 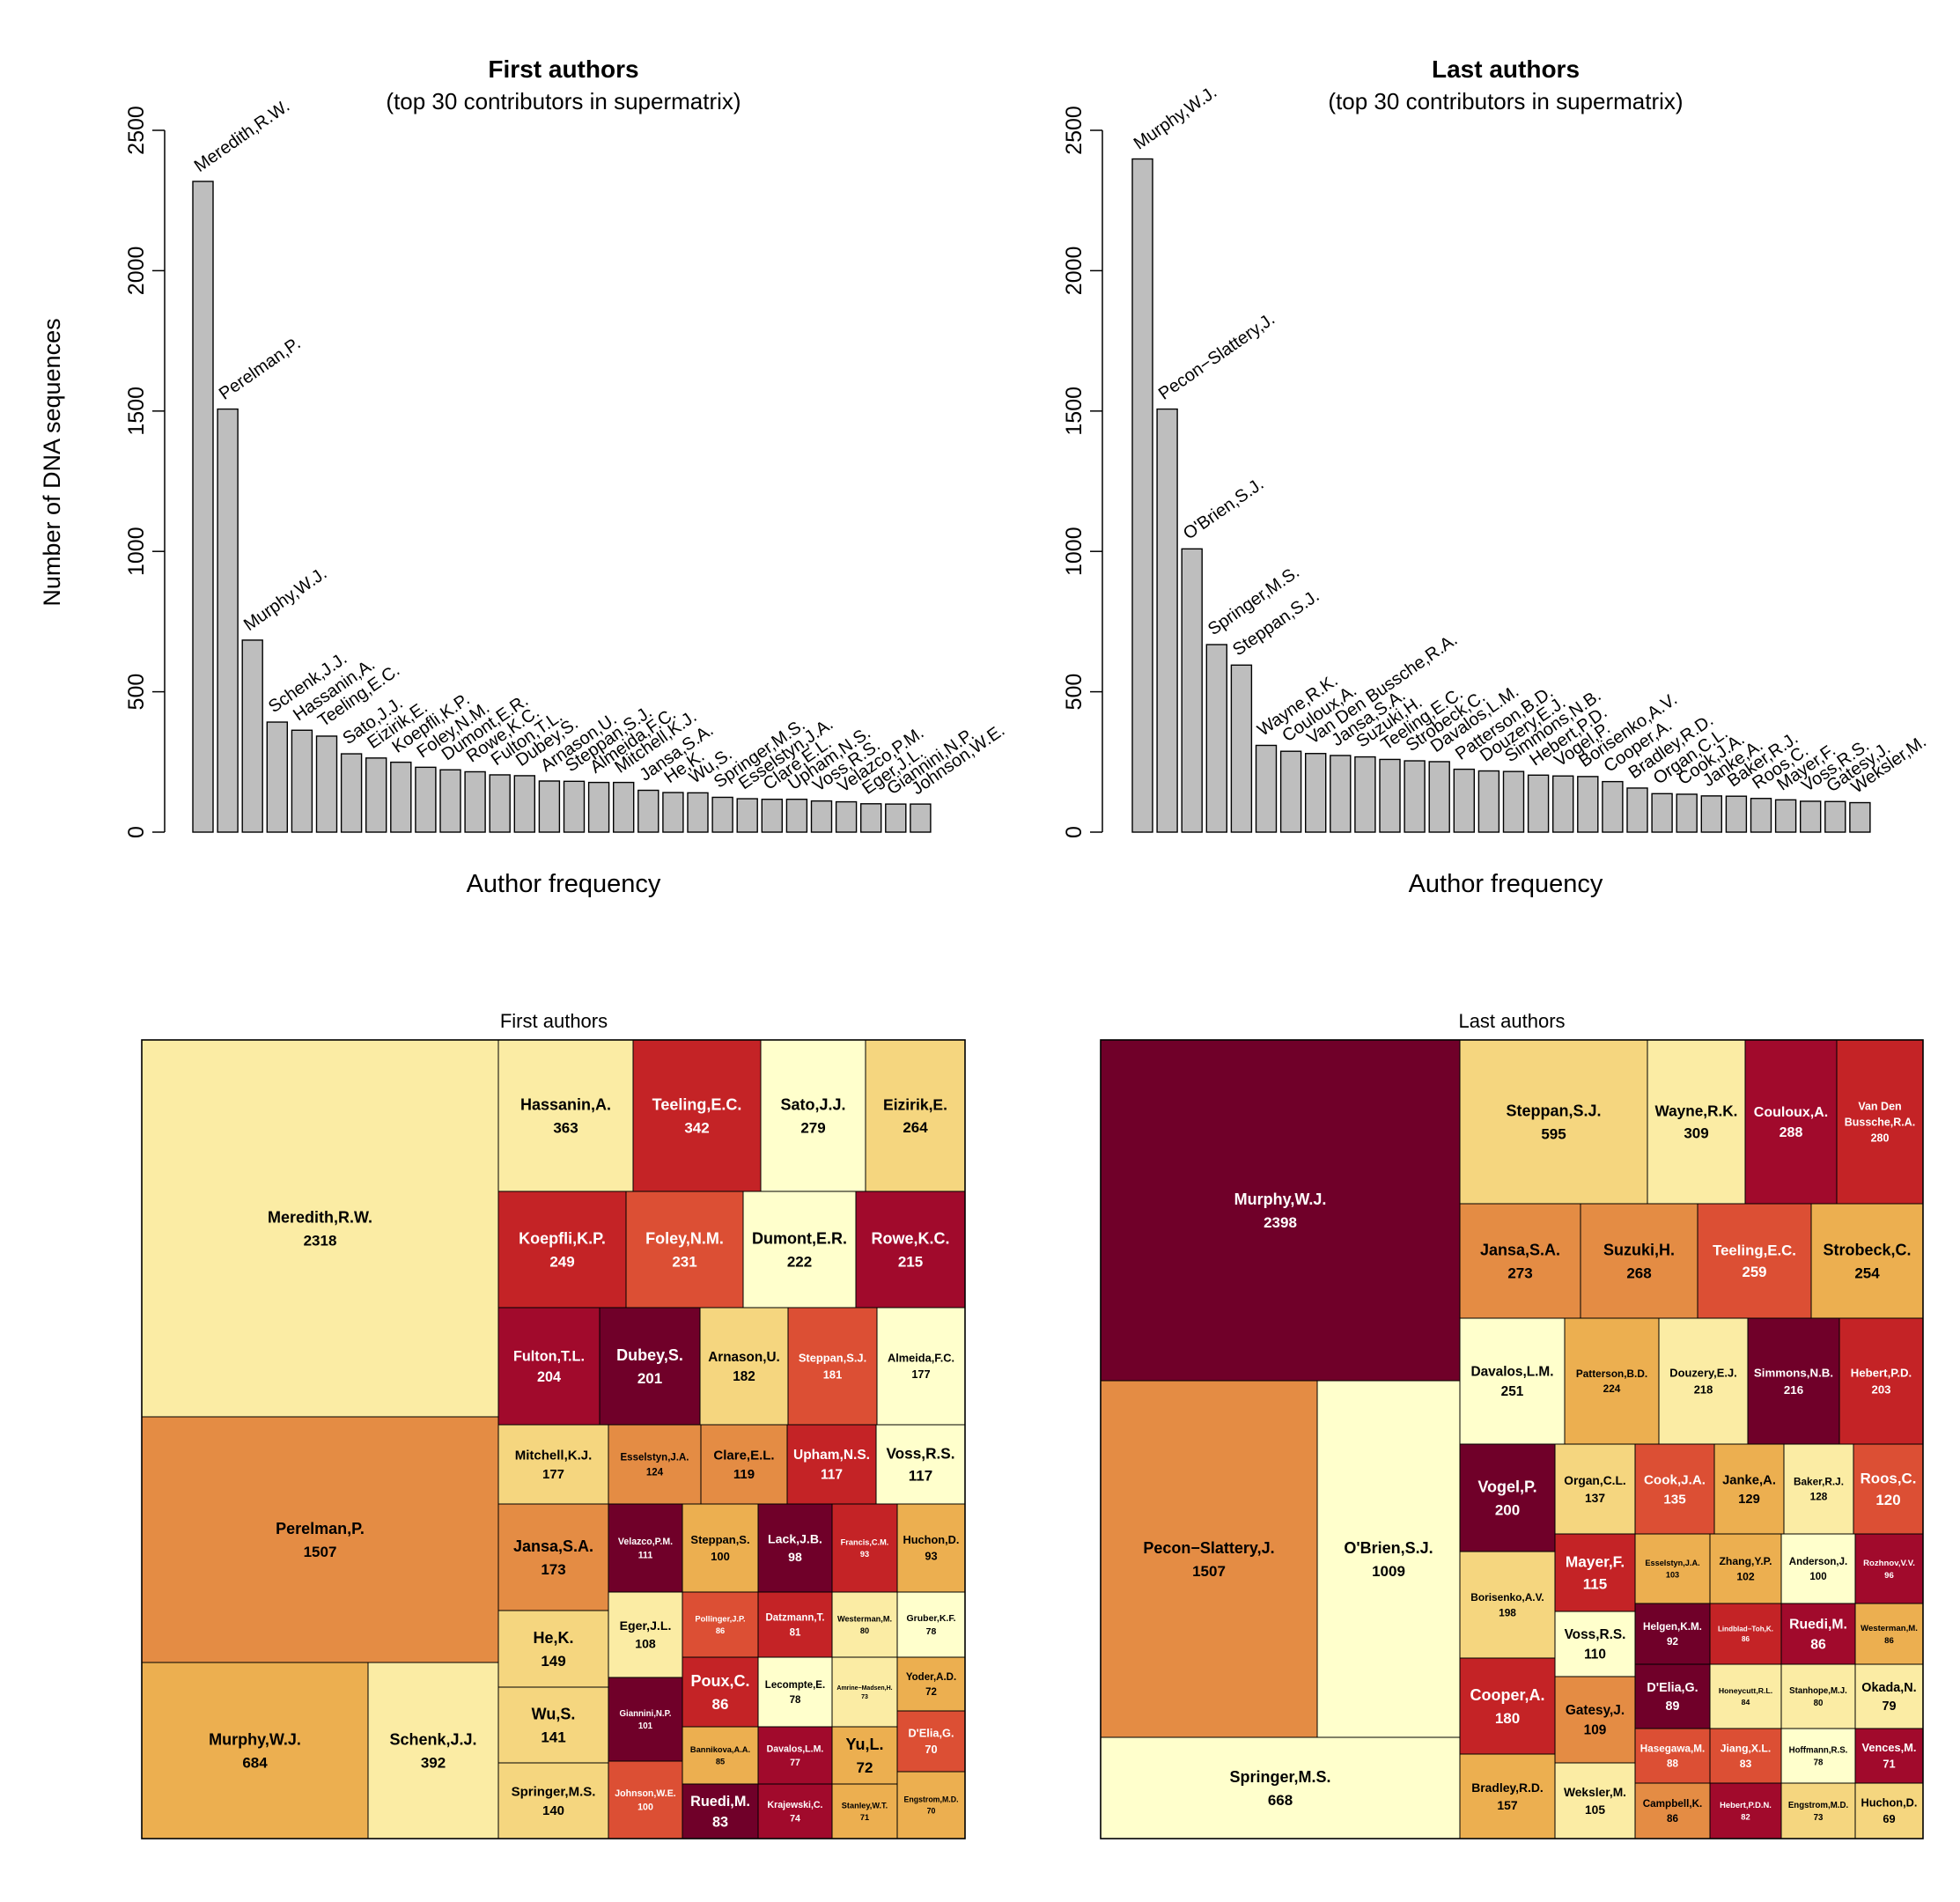 I want to click on tile-label: Johnson,W.E., so click(x=645, y=1793).